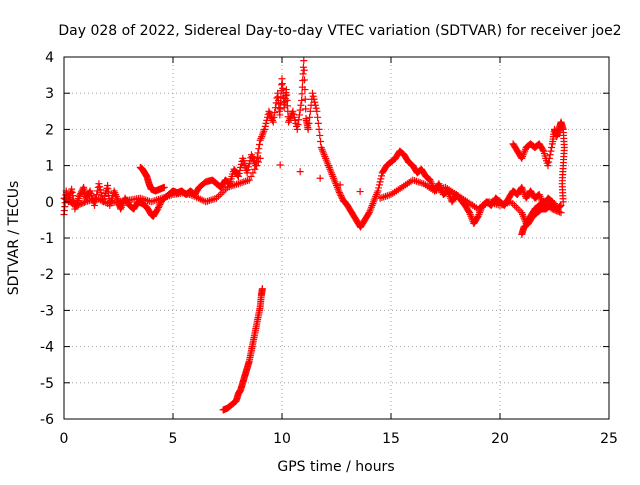 This screenshot has width=640, height=485. I want to click on y-tick-label: 3, so click(49, 94).